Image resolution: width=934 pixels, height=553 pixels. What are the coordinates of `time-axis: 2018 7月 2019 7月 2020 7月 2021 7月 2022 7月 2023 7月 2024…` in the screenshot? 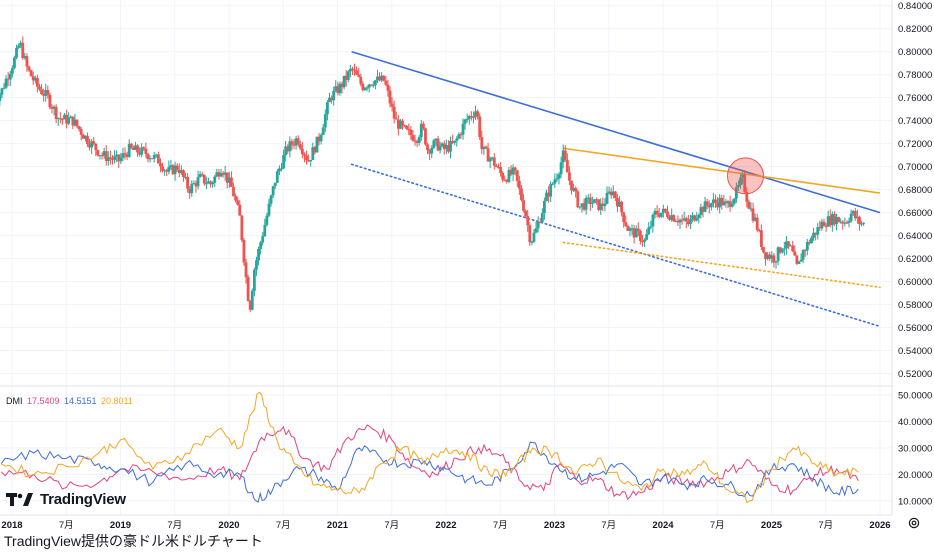 It's located at (445, 525).